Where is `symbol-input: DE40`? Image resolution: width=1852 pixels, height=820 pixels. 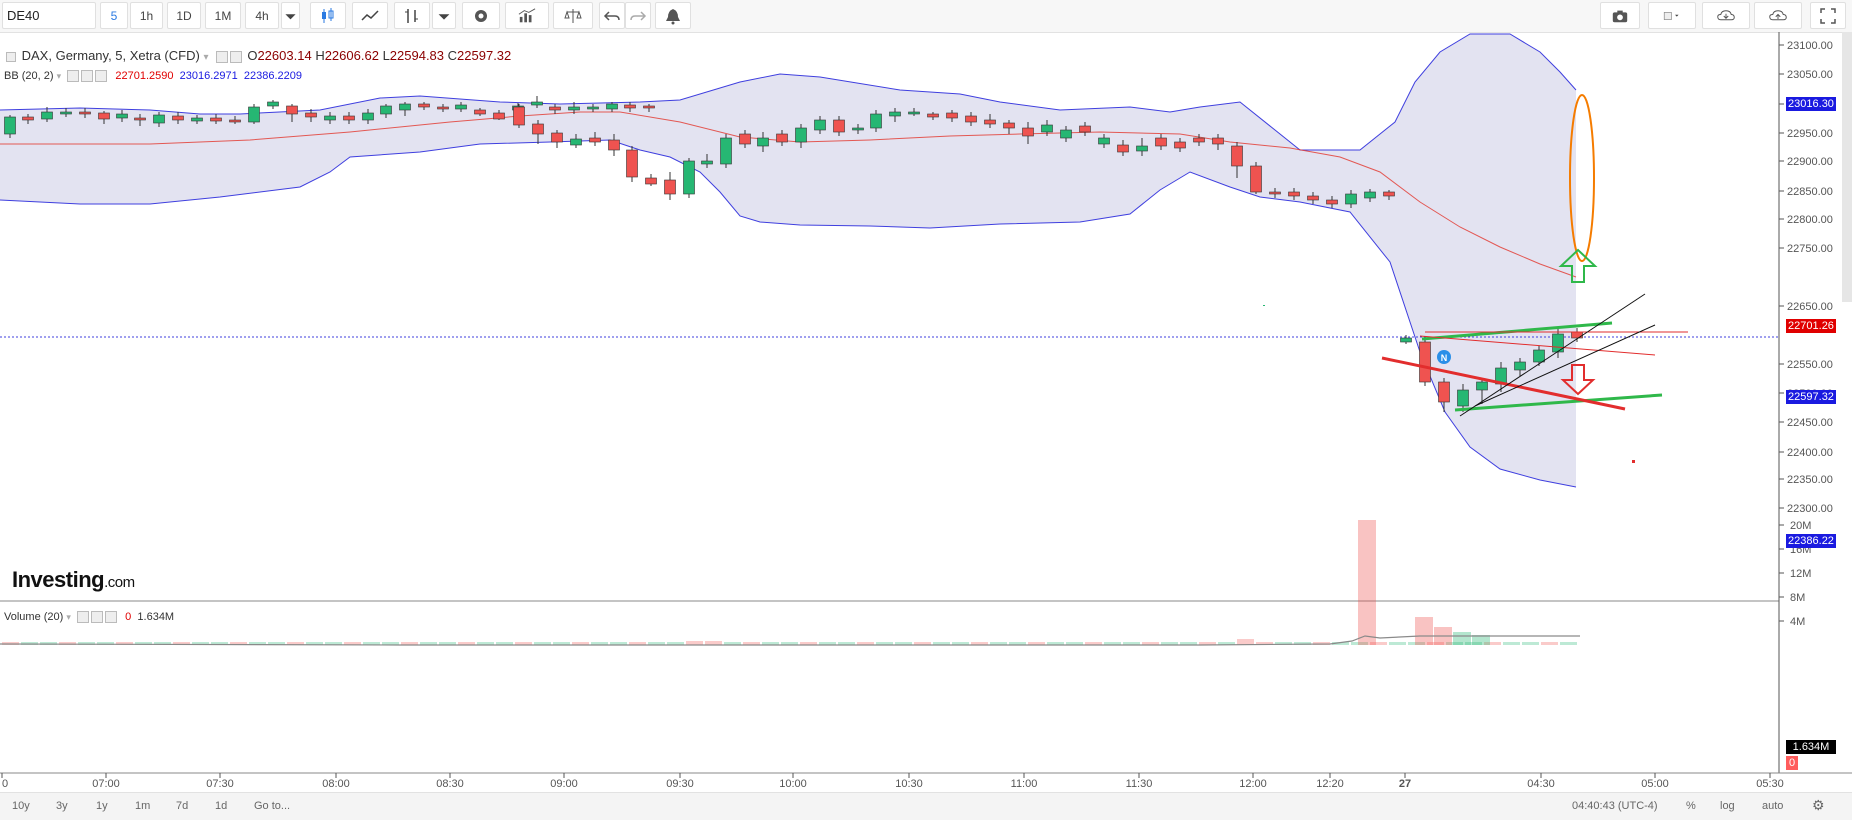 symbol-input: DE40 is located at coordinates (49, 15).